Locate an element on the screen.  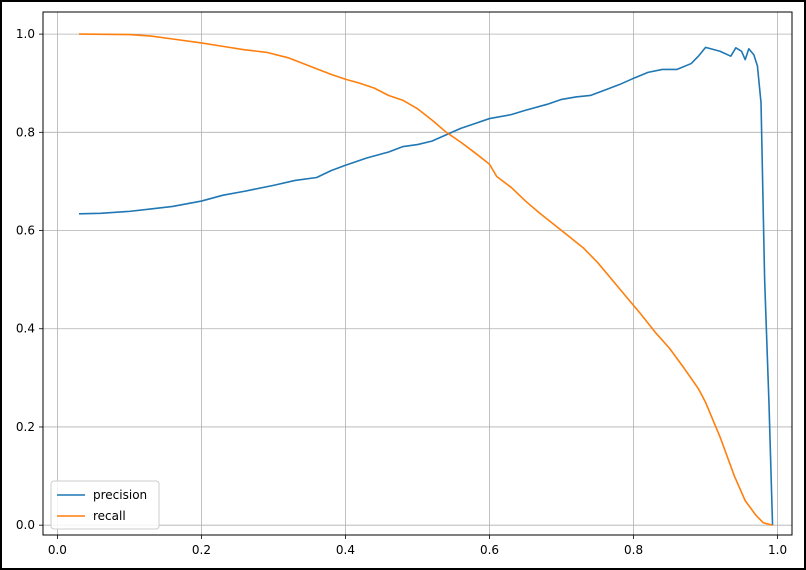
y-tick-label: 0.4 is located at coordinates (25, 329).